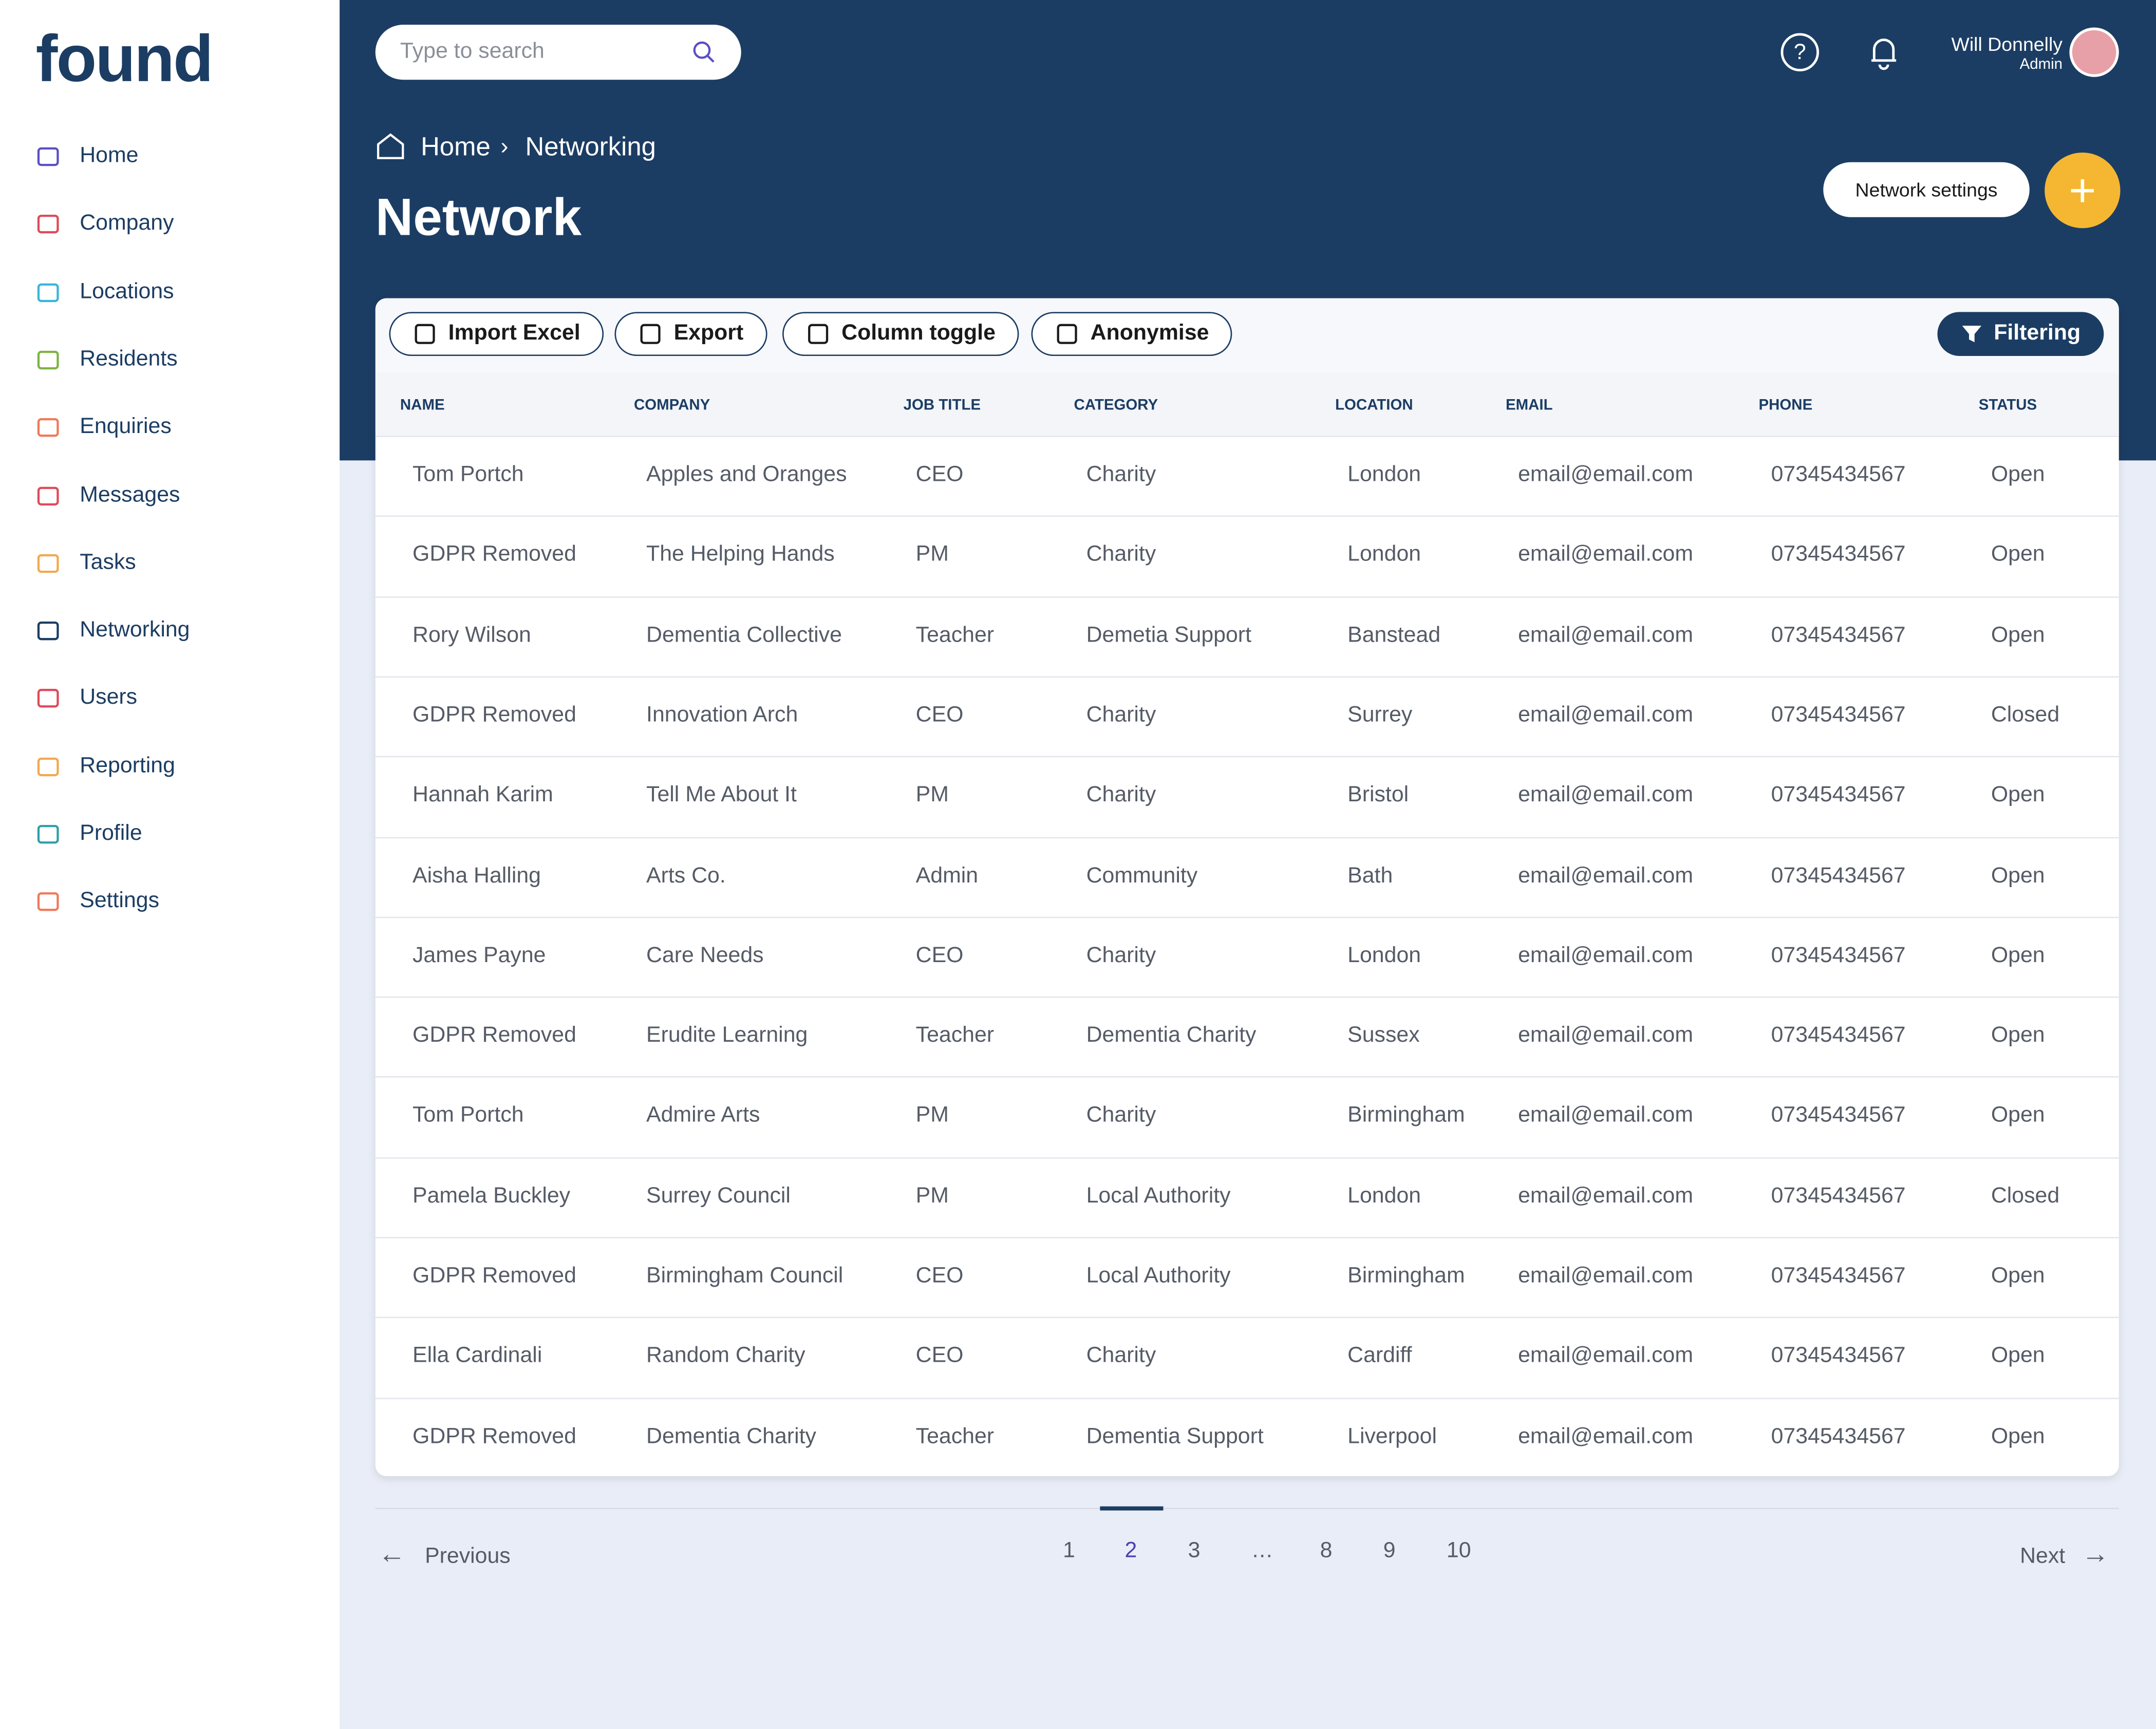  What do you see at coordinates (1459, 1551) in the screenshot?
I see `page-number: 10` at bounding box center [1459, 1551].